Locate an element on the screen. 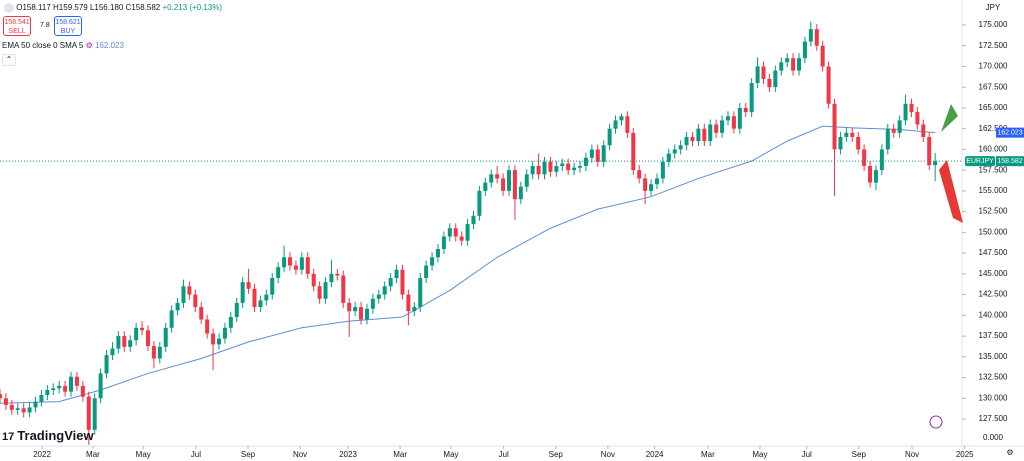 This screenshot has height=461, width=1024. buy-label: BUY is located at coordinates (68, 31).